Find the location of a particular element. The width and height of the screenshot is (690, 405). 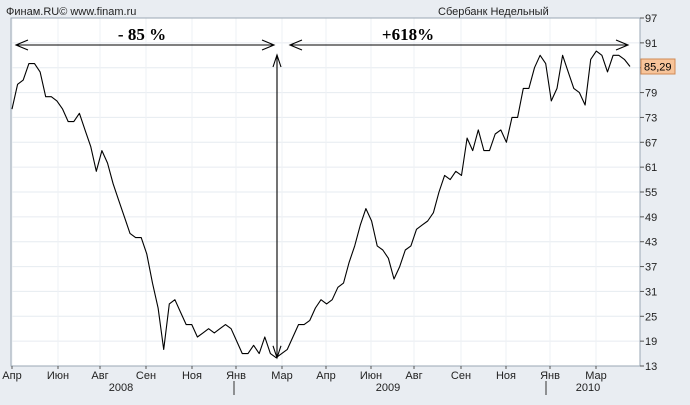

y-axis: 979185797367615549433731251913 is located at coordinates (648, 193).